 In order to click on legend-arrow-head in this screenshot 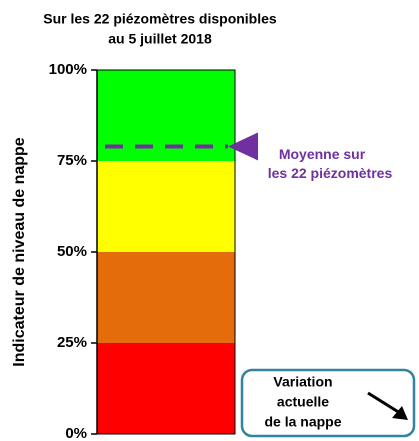, I will do `click(400, 413)`.